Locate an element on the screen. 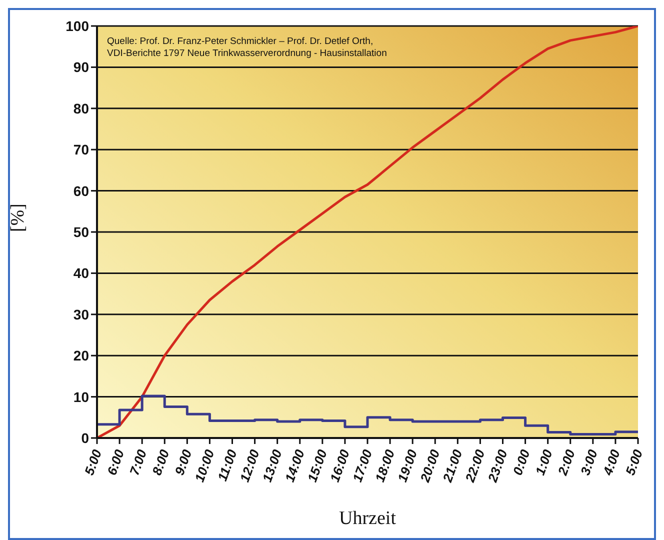 The width and height of the screenshot is (664, 540). y-tick-label: 30 is located at coordinates (81, 314).